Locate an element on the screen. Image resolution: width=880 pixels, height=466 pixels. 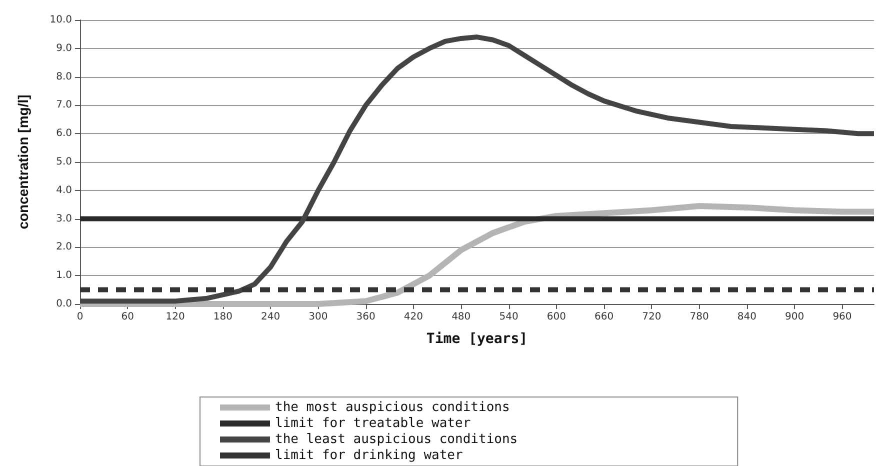
y-tick-label: 8.0 is located at coordinates (64, 76).